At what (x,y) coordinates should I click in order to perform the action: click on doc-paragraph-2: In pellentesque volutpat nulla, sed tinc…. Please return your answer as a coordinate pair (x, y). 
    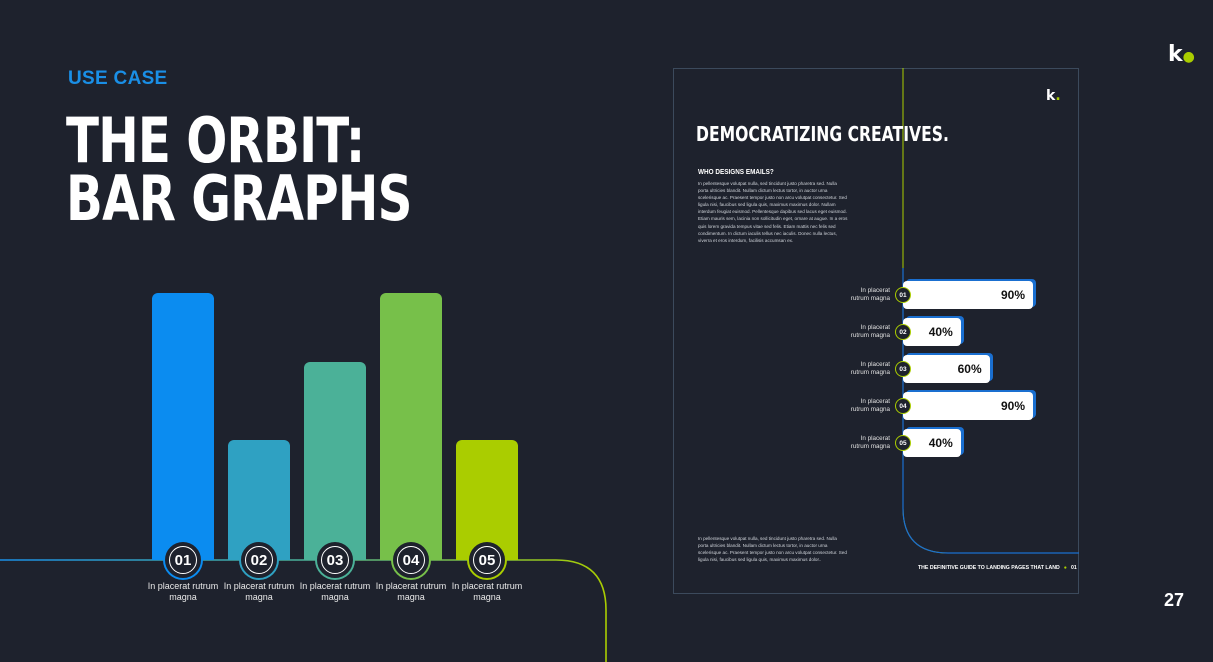
    Looking at the image, I should click on (772, 549).